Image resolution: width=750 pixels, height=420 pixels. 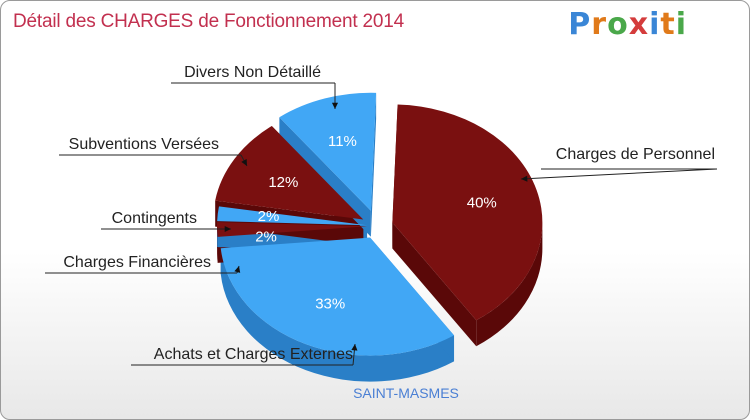 What do you see at coordinates (252, 72) in the screenshot?
I see `slice-label: Divers Non Détaillé` at bounding box center [252, 72].